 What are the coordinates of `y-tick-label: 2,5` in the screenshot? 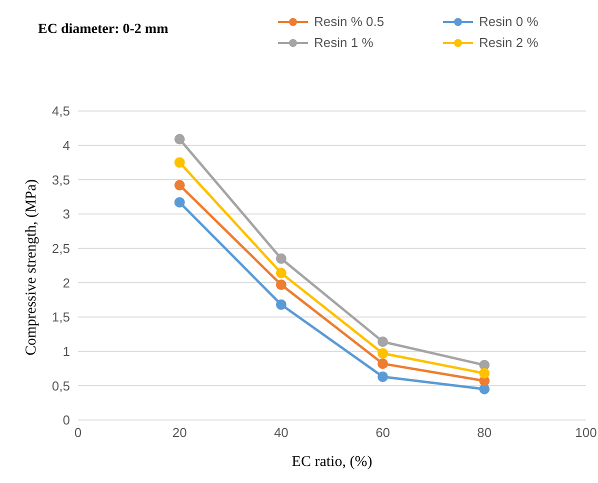 It's located at (61, 248).